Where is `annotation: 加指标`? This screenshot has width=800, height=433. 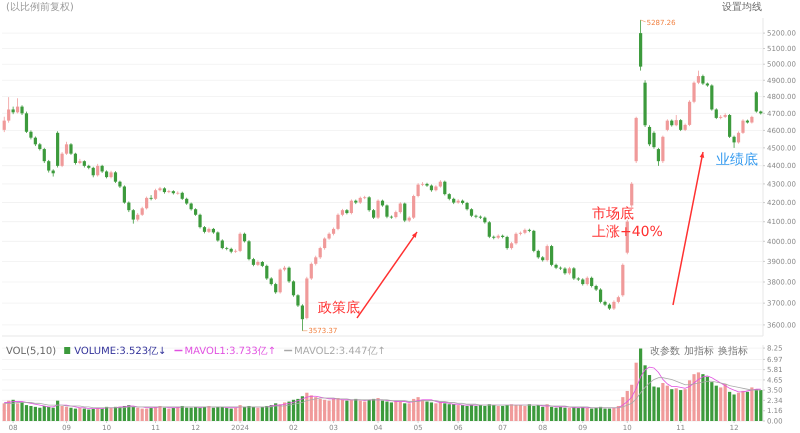 annotation: 加指标 is located at coordinates (699, 351).